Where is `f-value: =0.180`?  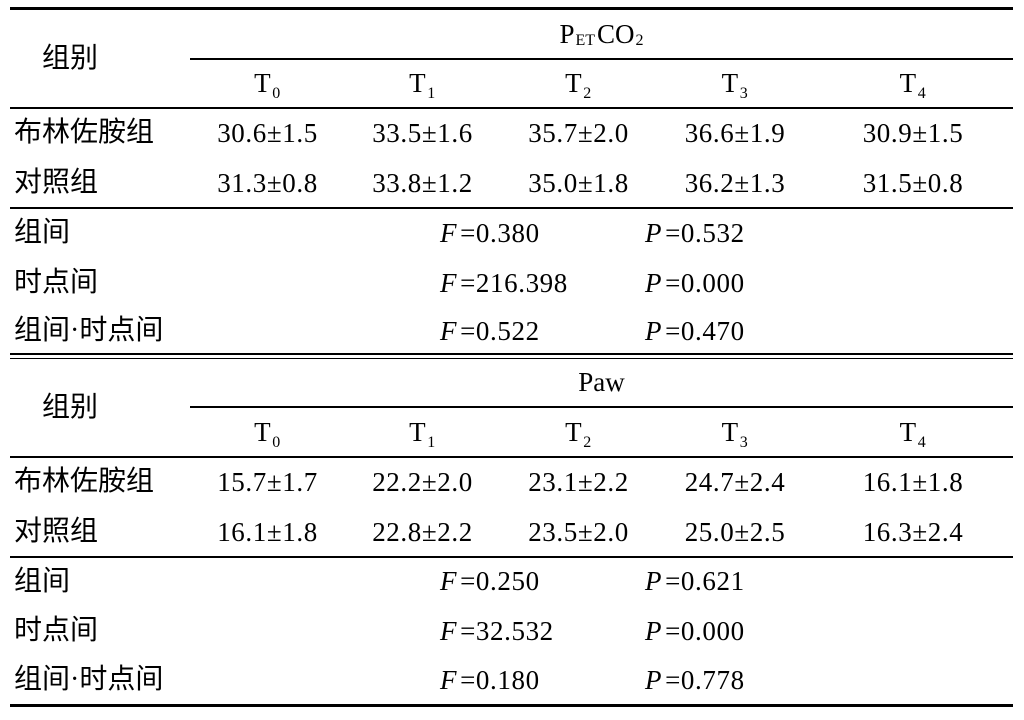
f-value: =0.180 is located at coordinates (500, 679).